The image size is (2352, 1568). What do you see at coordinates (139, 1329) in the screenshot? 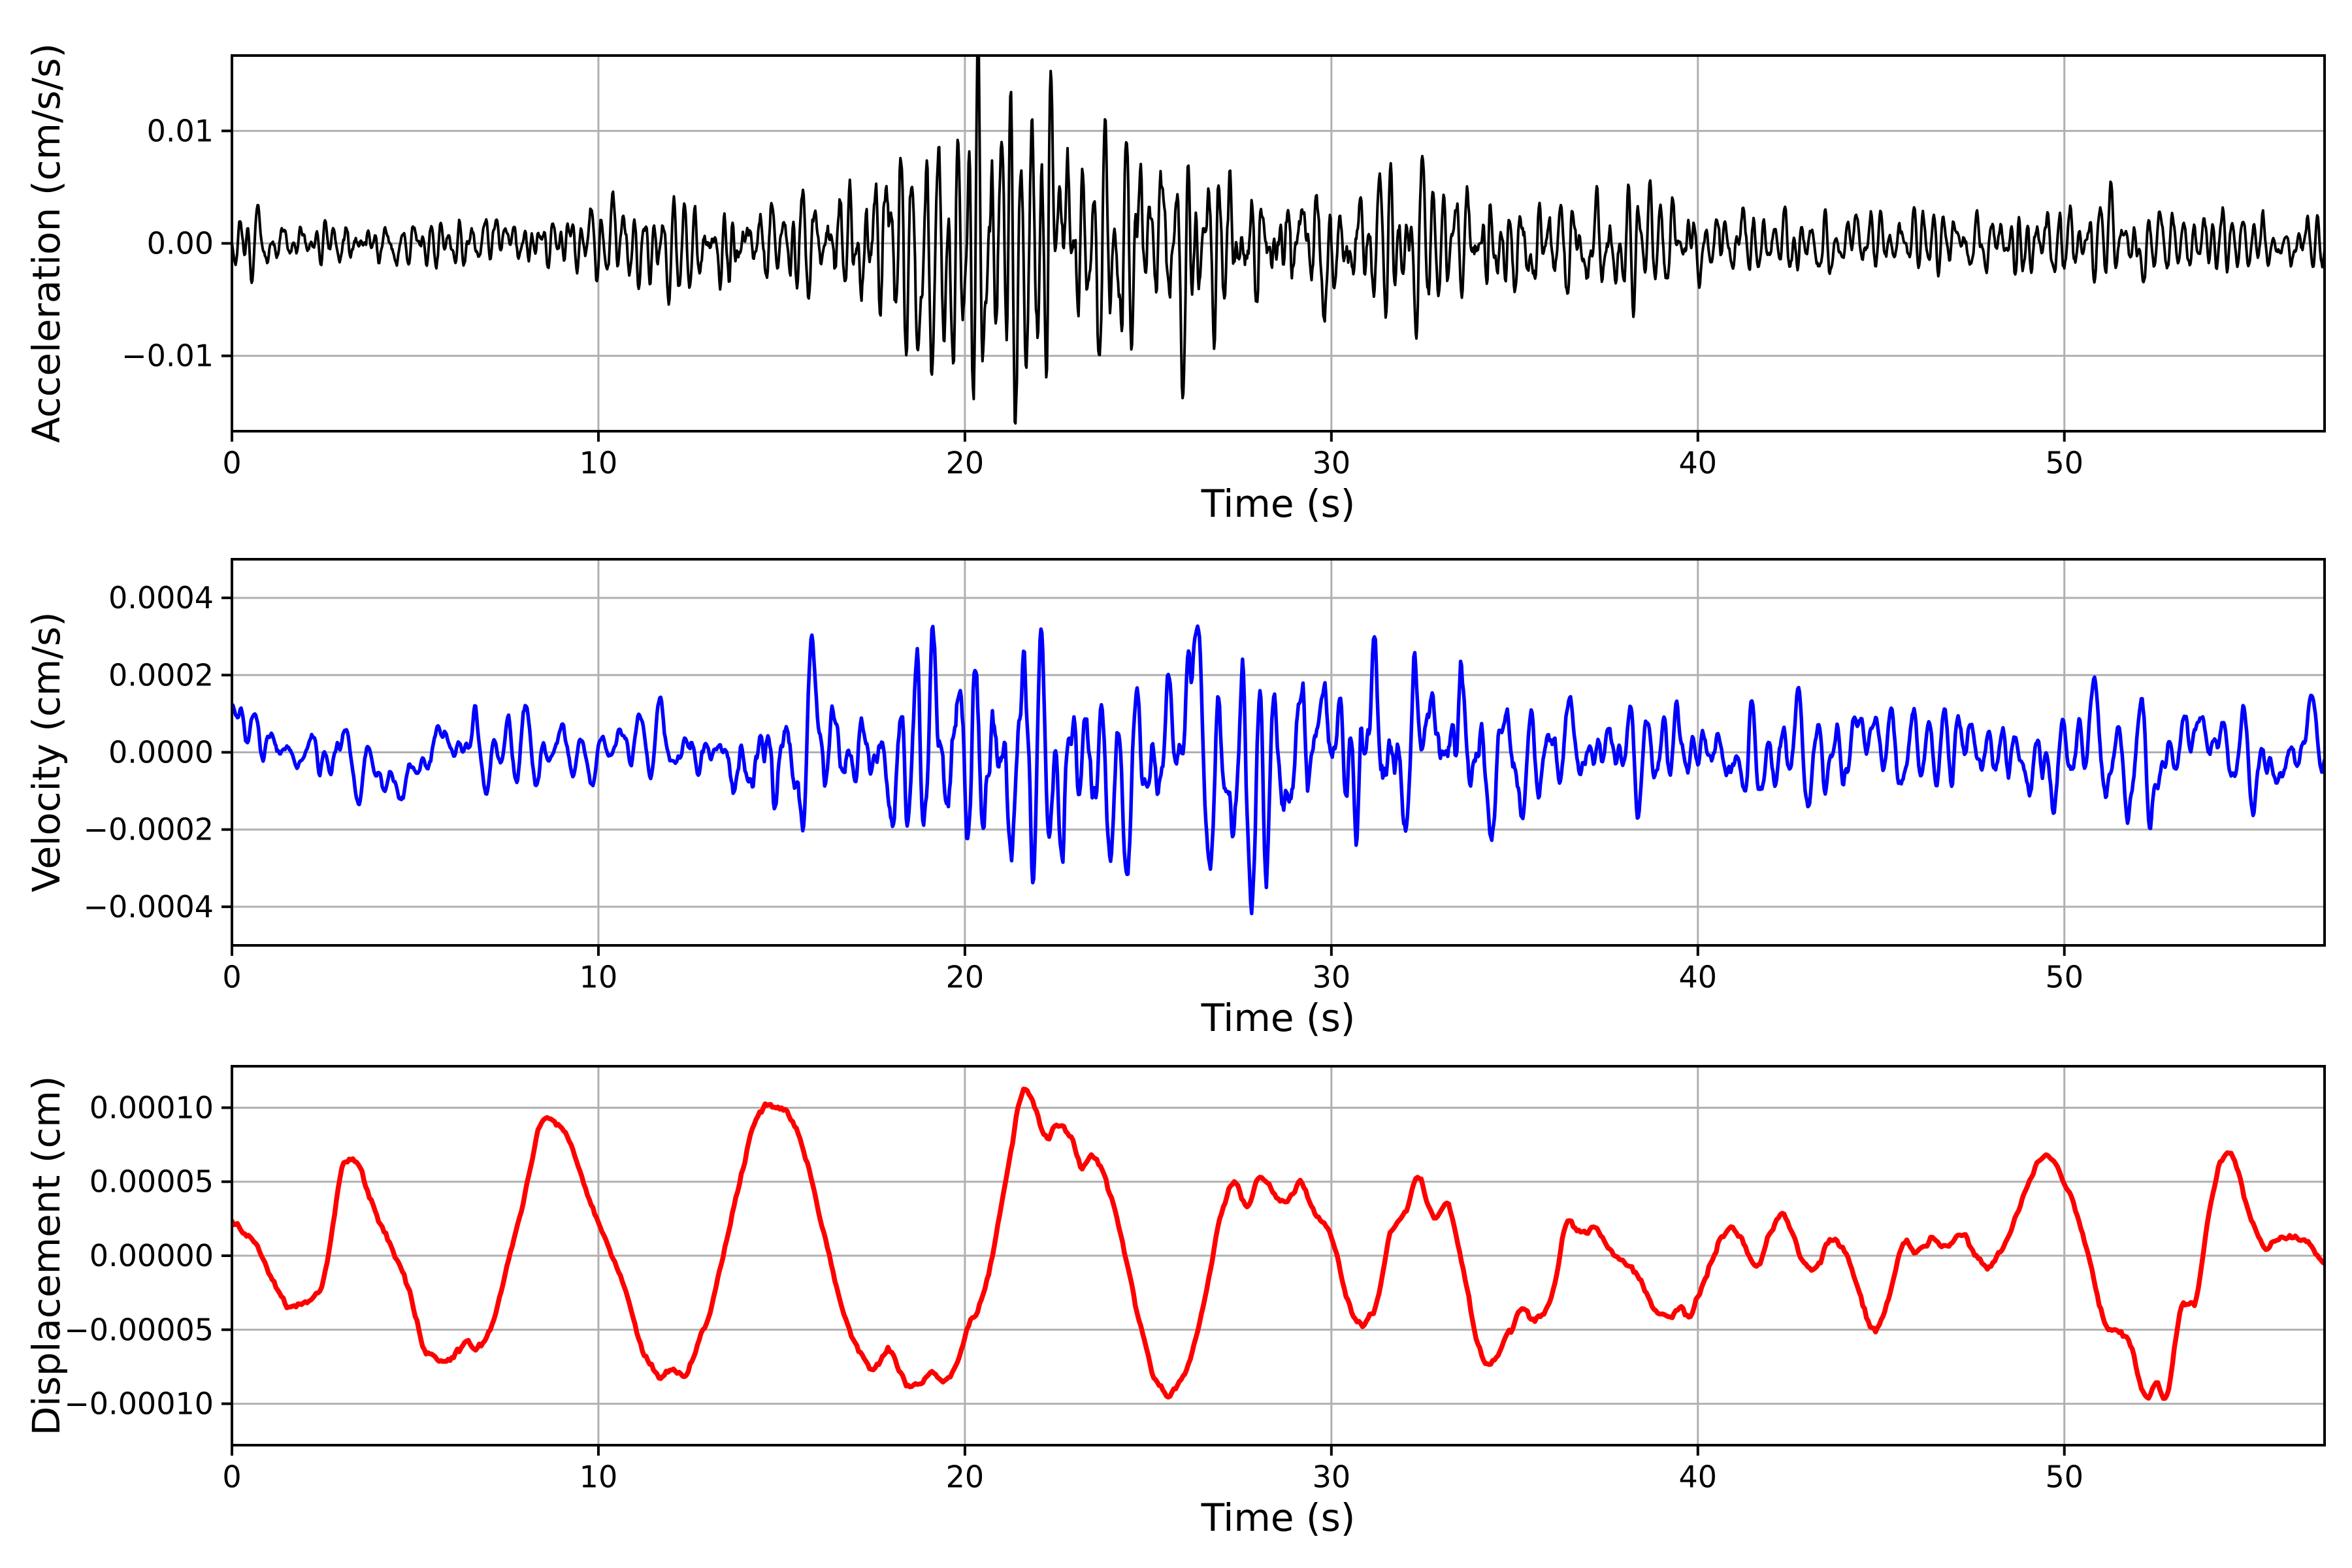
I see `y-tick-label: −0.00005` at bounding box center [139, 1329].